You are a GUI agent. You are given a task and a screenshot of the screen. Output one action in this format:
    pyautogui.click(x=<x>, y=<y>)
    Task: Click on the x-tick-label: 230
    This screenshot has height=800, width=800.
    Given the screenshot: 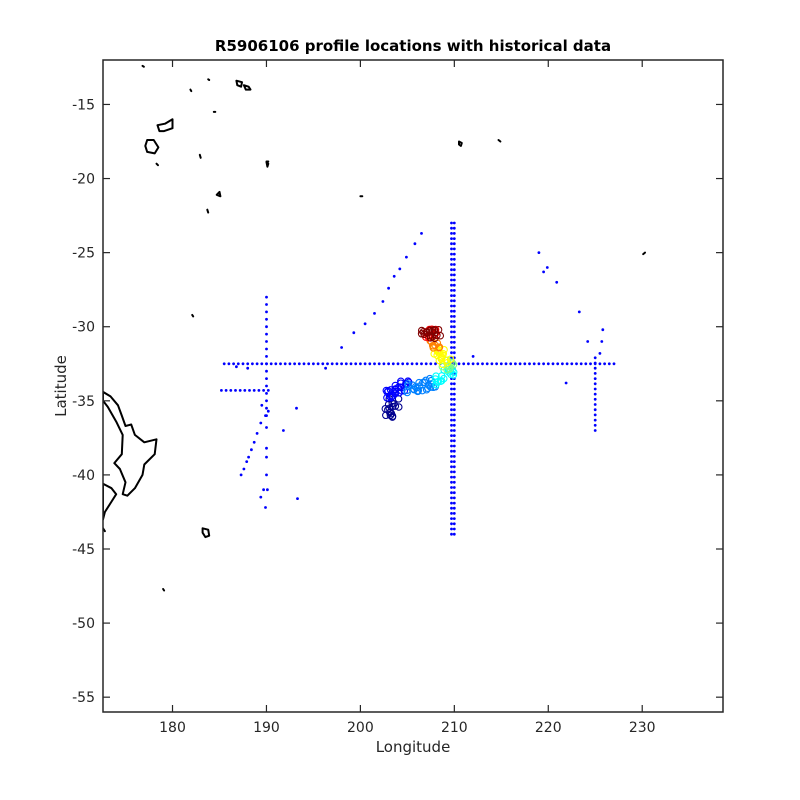 What is the action you would take?
    pyautogui.click(x=642, y=728)
    